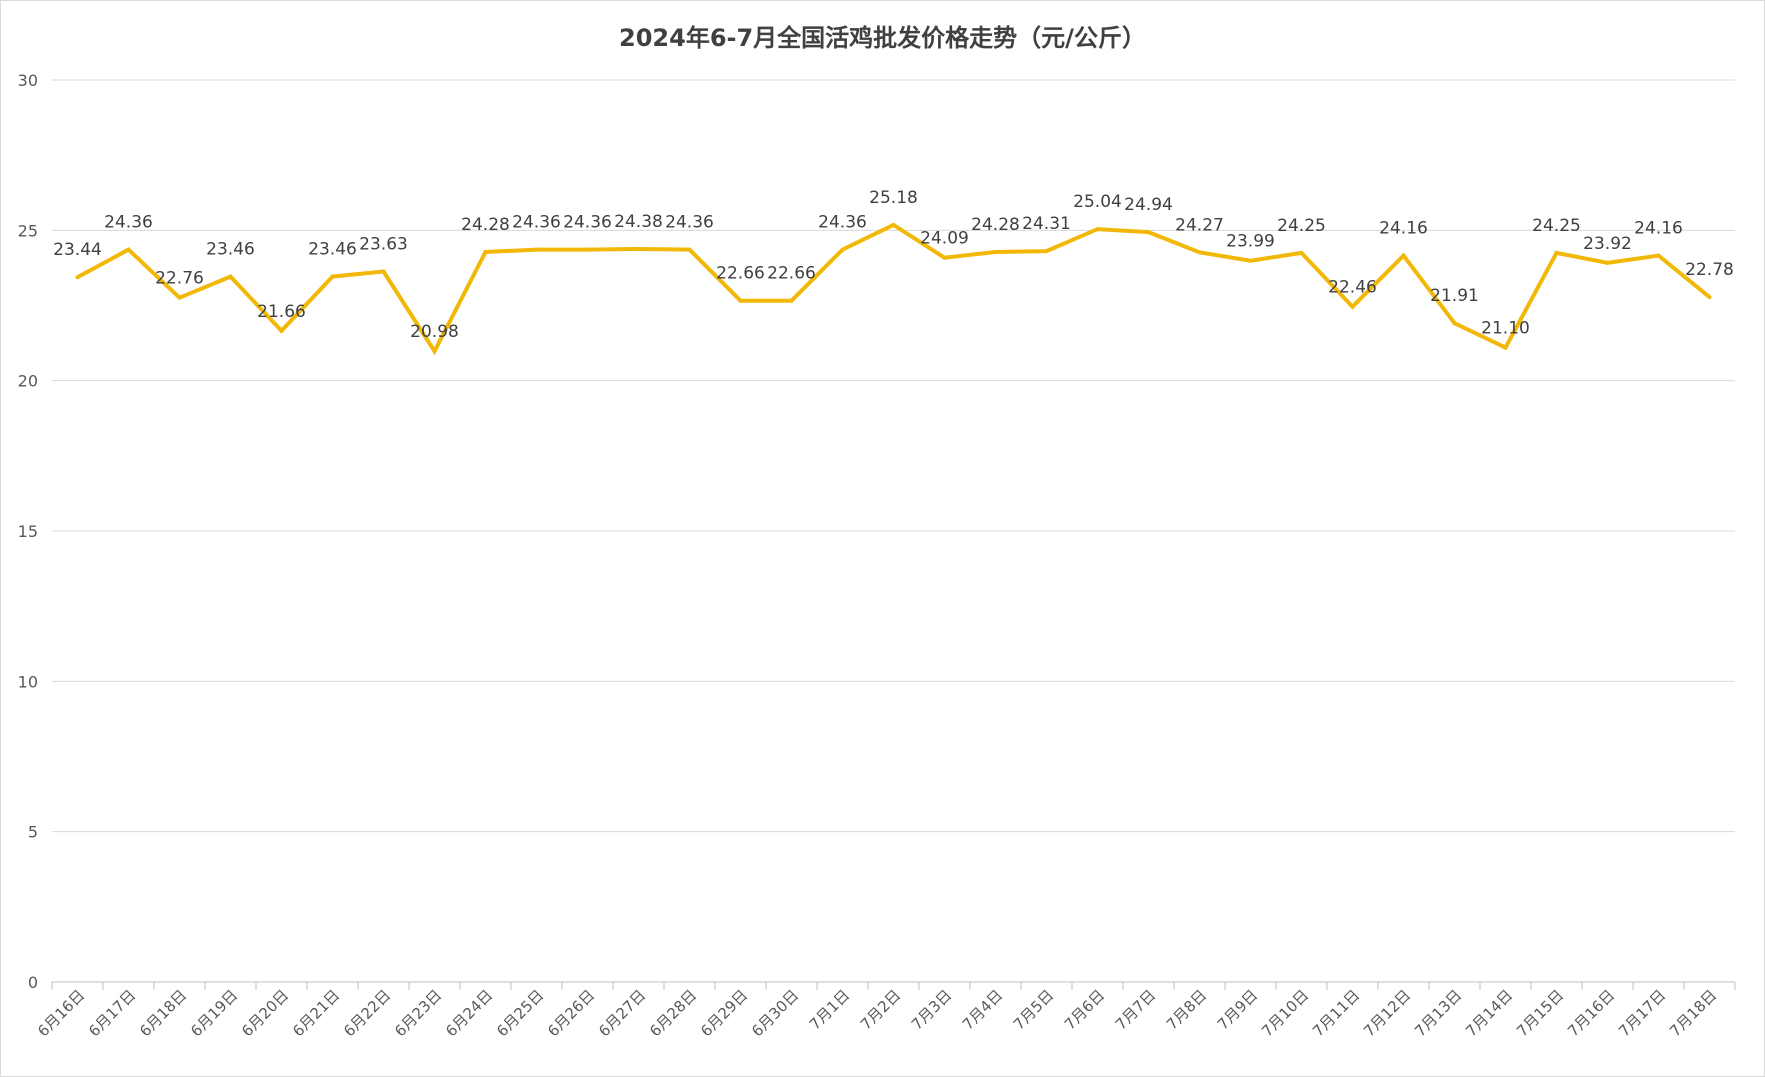 The width and height of the screenshot is (1765, 1077). Describe the element at coordinates (28, 230) in the screenshot. I see `y-tick-label: 25` at that location.